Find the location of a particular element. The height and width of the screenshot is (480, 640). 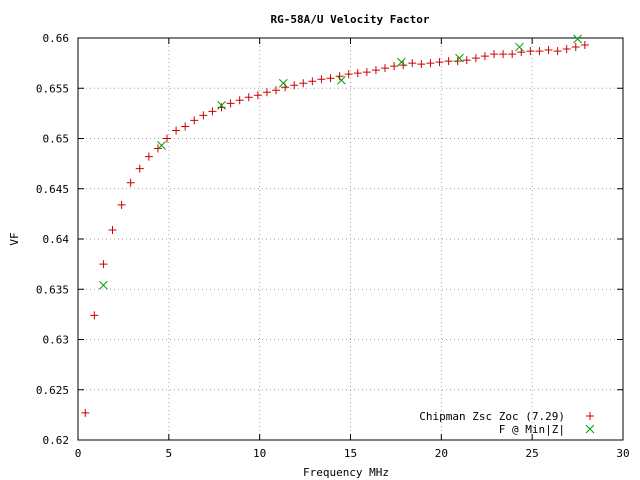

y-axis-label: VF is located at coordinates (14, 238).